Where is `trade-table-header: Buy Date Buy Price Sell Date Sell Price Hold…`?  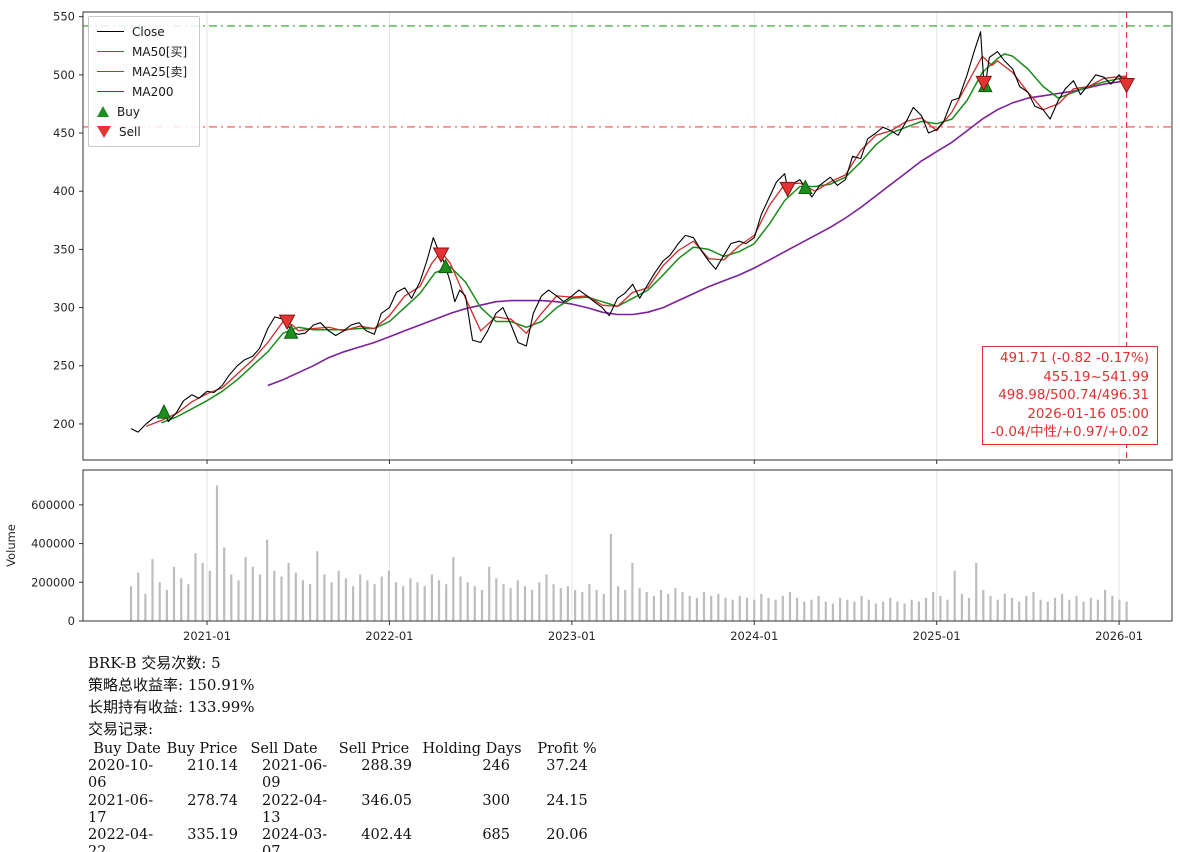
trade-table-header: Buy Date Buy Price Sell Date Sell Price Hold… is located at coordinates (348, 749).